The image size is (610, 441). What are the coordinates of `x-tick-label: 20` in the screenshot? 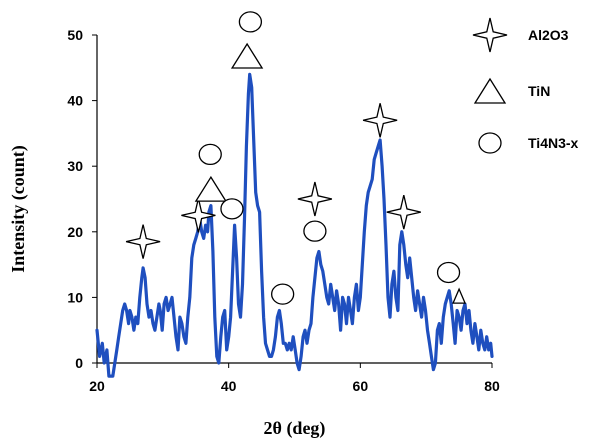 It's located at (97, 386).